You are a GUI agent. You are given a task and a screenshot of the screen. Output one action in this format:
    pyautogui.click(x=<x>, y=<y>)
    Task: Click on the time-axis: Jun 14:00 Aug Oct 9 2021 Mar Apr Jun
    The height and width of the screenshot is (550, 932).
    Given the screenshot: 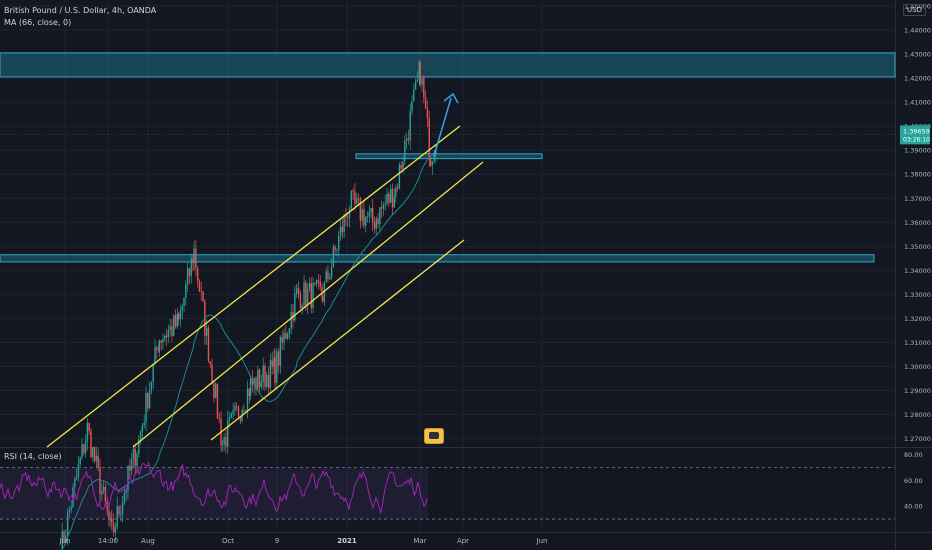 What is the action you would take?
    pyautogui.click(x=303, y=541)
    